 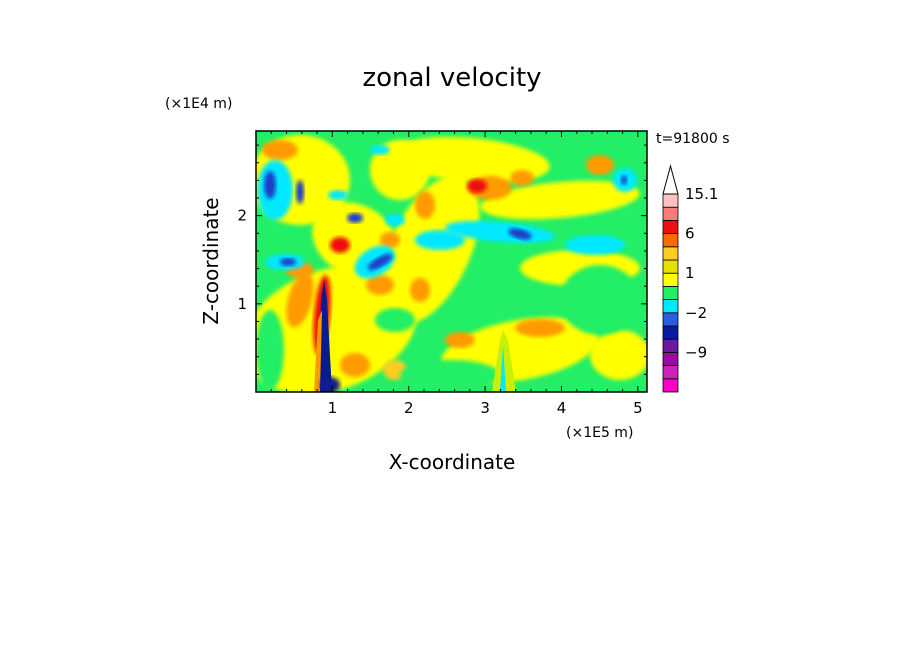 What do you see at coordinates (701, 194) in the screenshot?
I see `colorbar-label: 15.1` at bounding box center [701, 194].